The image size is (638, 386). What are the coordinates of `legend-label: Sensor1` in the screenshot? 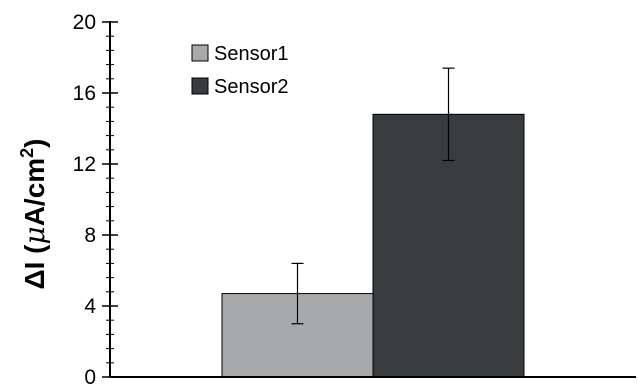 It's located at (251, 54).